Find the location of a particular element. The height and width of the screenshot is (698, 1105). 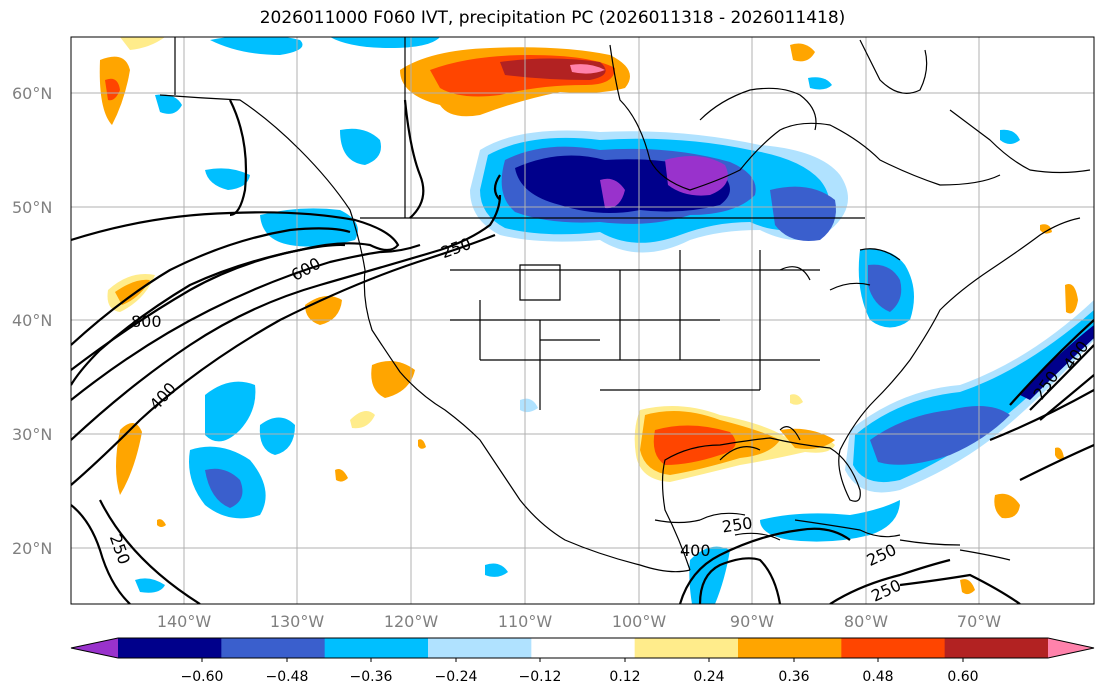

colorbar is located at coordinates (582, 649).